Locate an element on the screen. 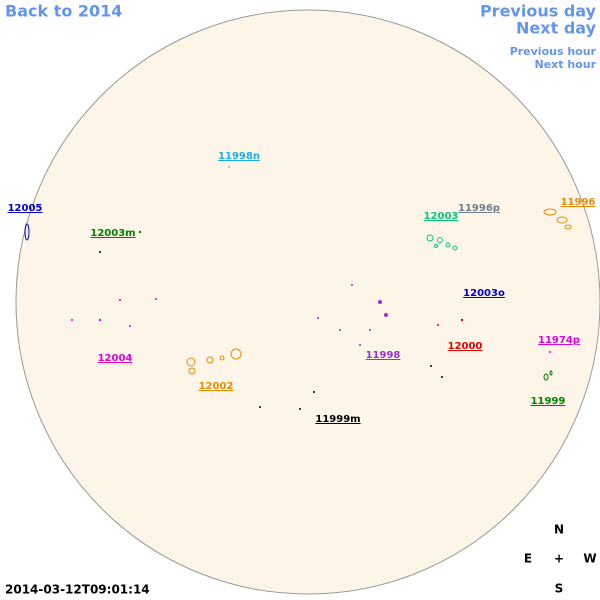 The height and width of the screenshot is (600, 600). compass-s: S is located at coordinates (559, 589).